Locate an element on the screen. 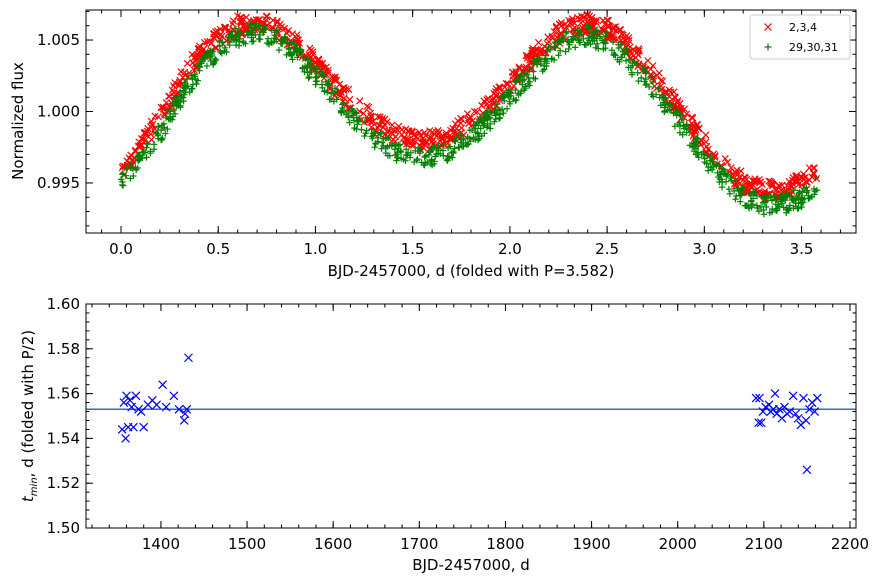 This screenshot has height=584, width=883. tmin-y-tick-label: 1.58 is located at coordinates (63, 349).